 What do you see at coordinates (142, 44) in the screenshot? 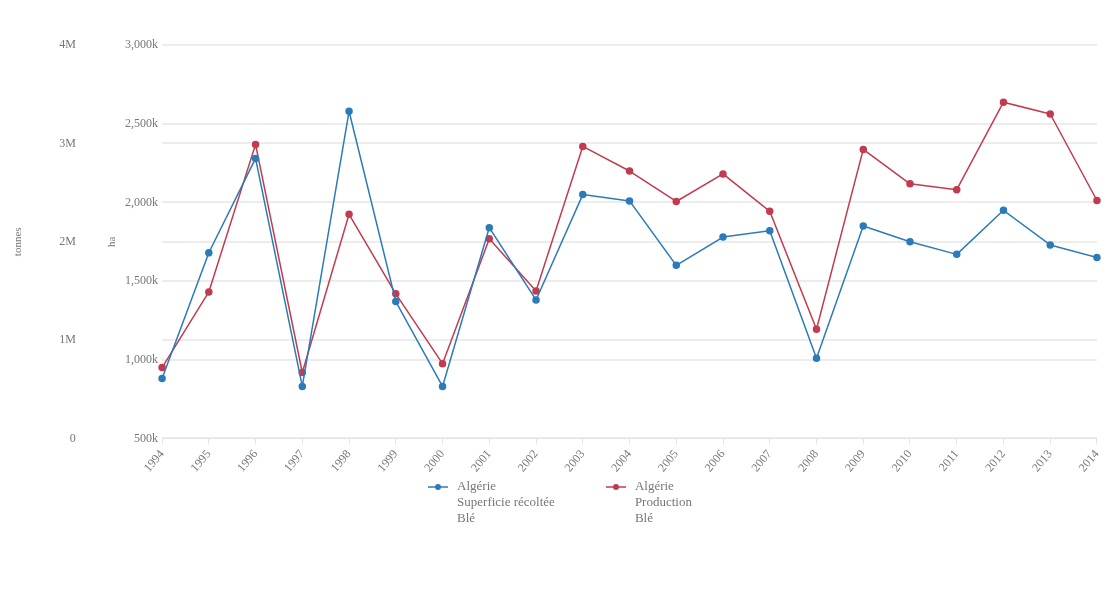
I see `y-tick-label: 3,000k` at bounding box center [142, 44].